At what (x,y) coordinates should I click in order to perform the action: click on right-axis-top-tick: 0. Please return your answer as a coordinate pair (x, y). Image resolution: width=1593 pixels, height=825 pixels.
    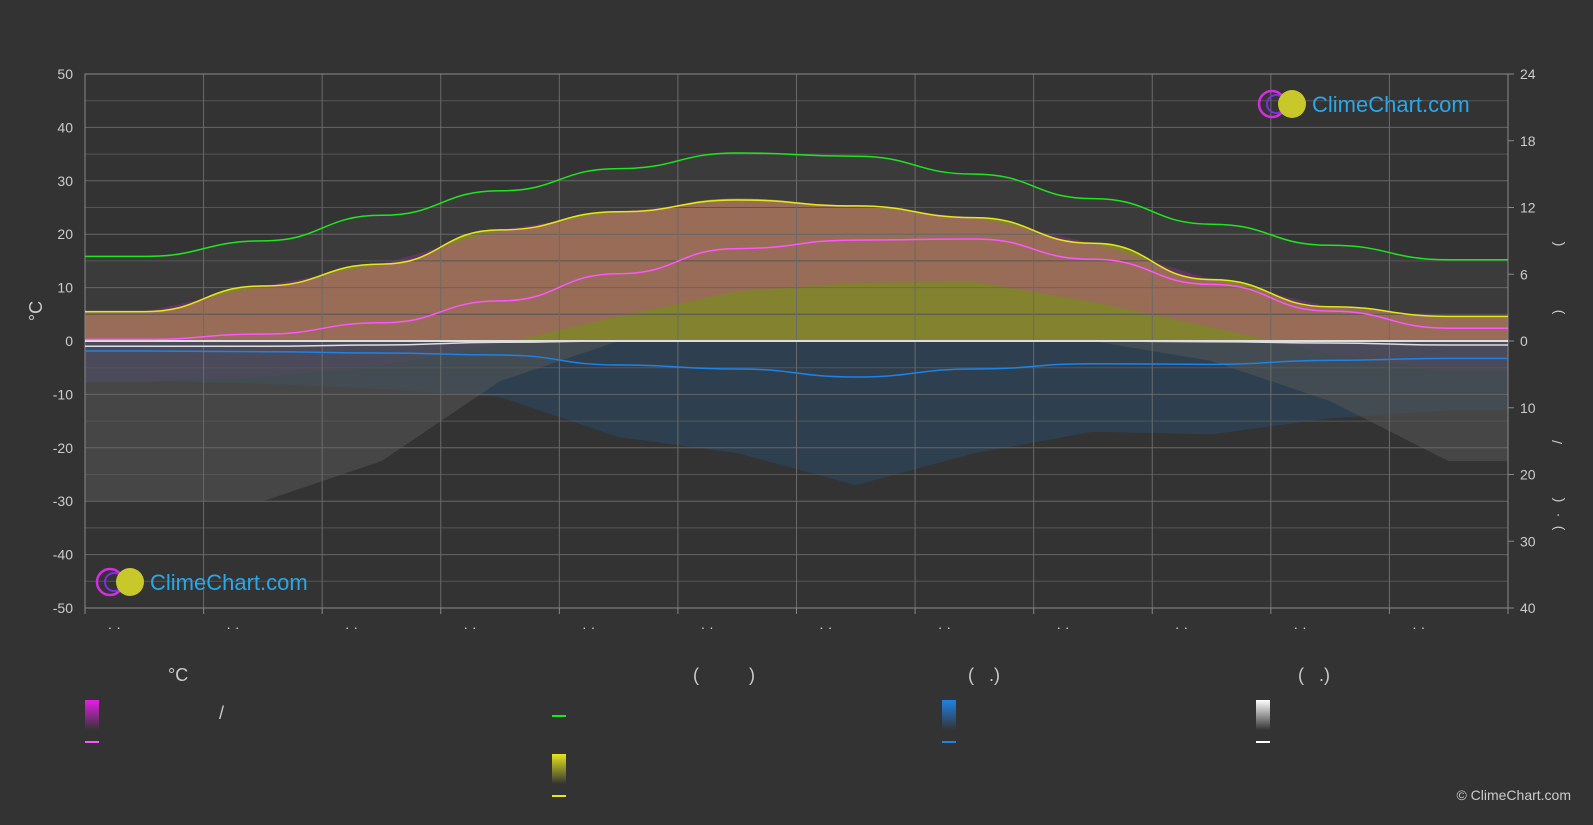
    Looking at the image, I should click on (1524, 341).